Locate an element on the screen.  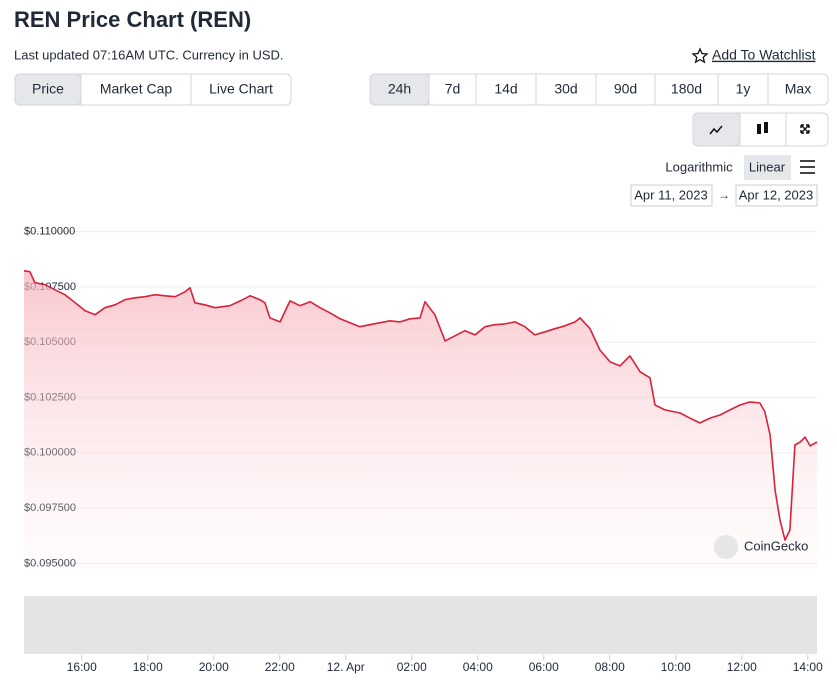
x-tick-label: 14:00 is located at coordinates (808, 667).